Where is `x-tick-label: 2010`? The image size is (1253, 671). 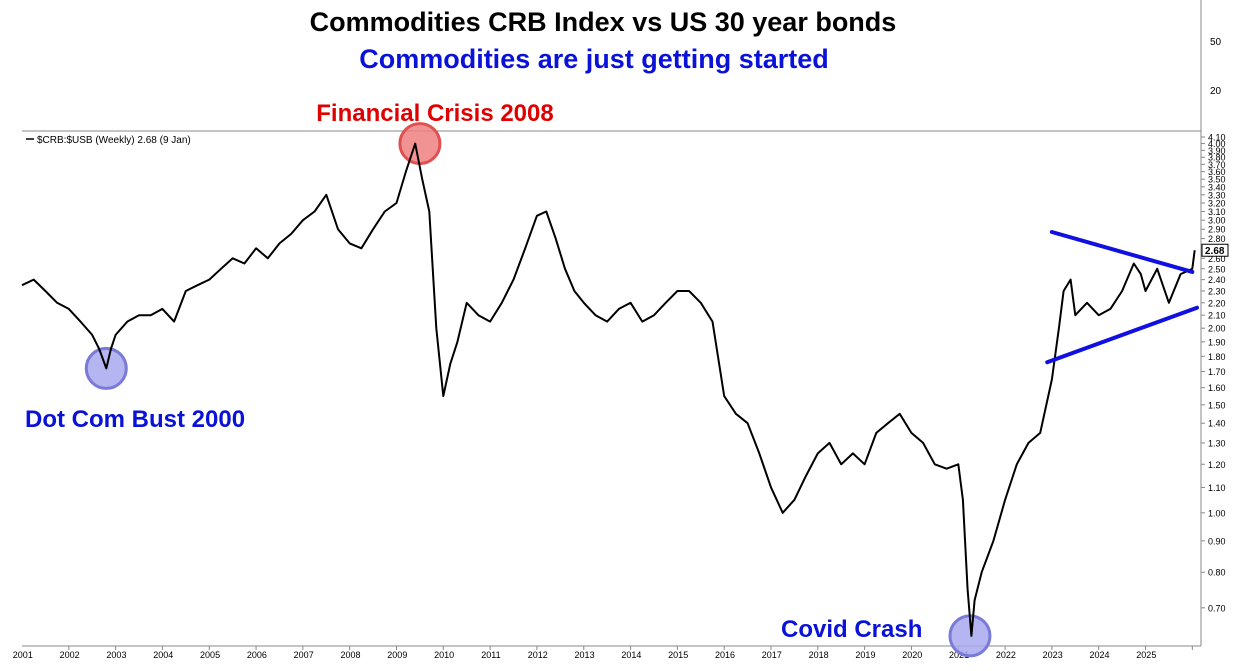
x-tick-label: 2010 is located at coordinates (444, 655).